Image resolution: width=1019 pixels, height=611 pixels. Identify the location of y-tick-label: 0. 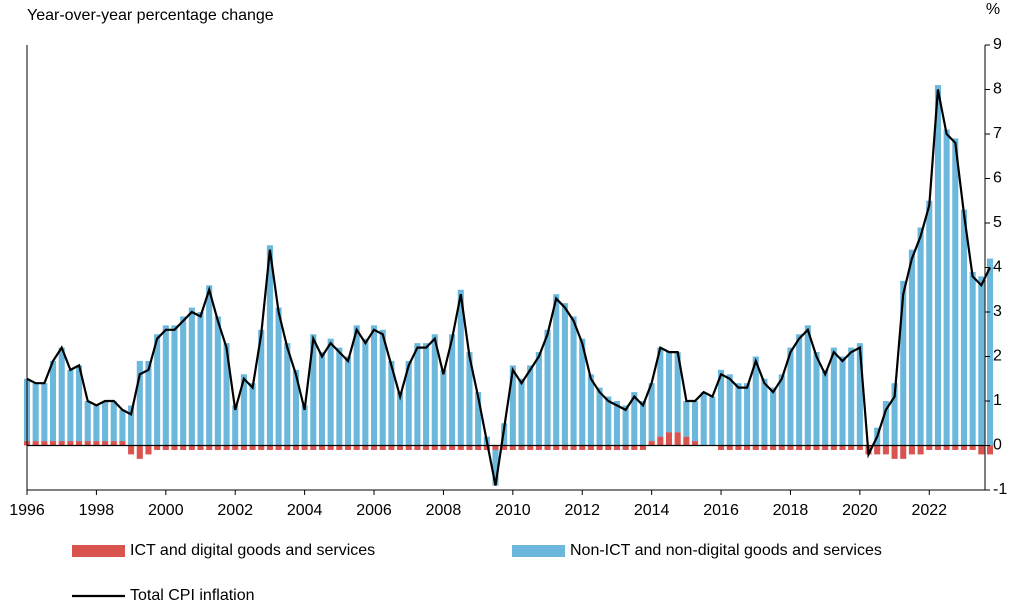
(997, 445).